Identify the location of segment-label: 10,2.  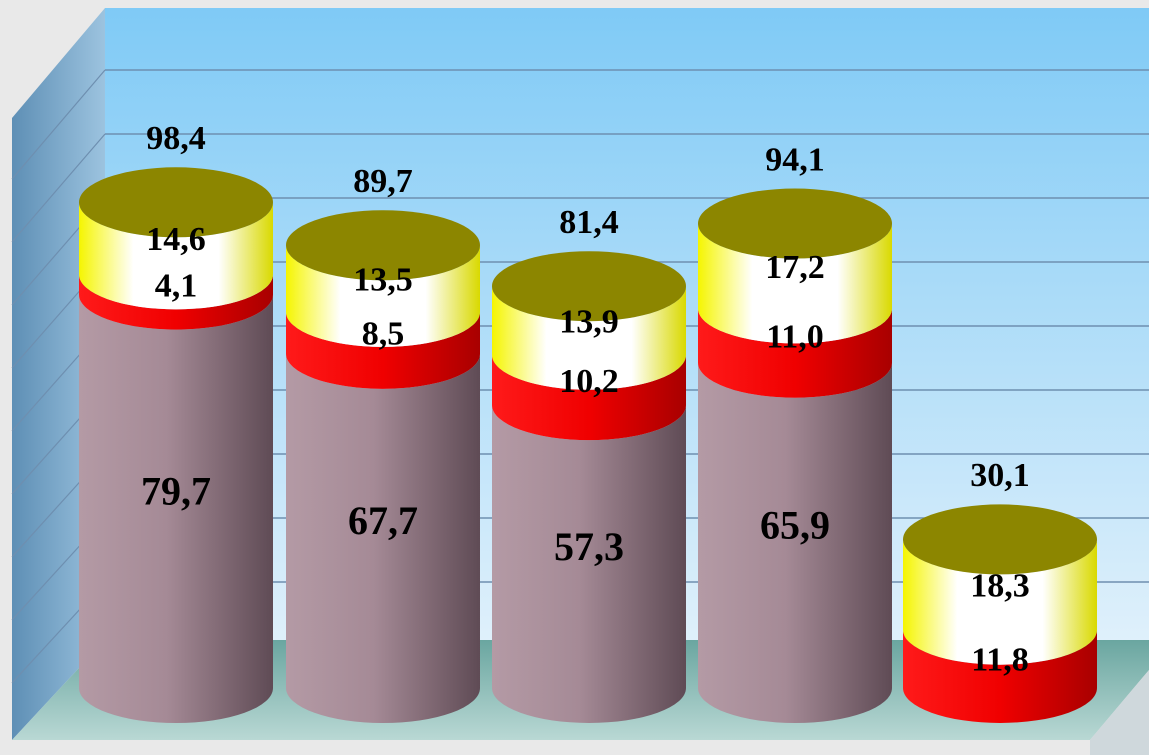
(589, 381).